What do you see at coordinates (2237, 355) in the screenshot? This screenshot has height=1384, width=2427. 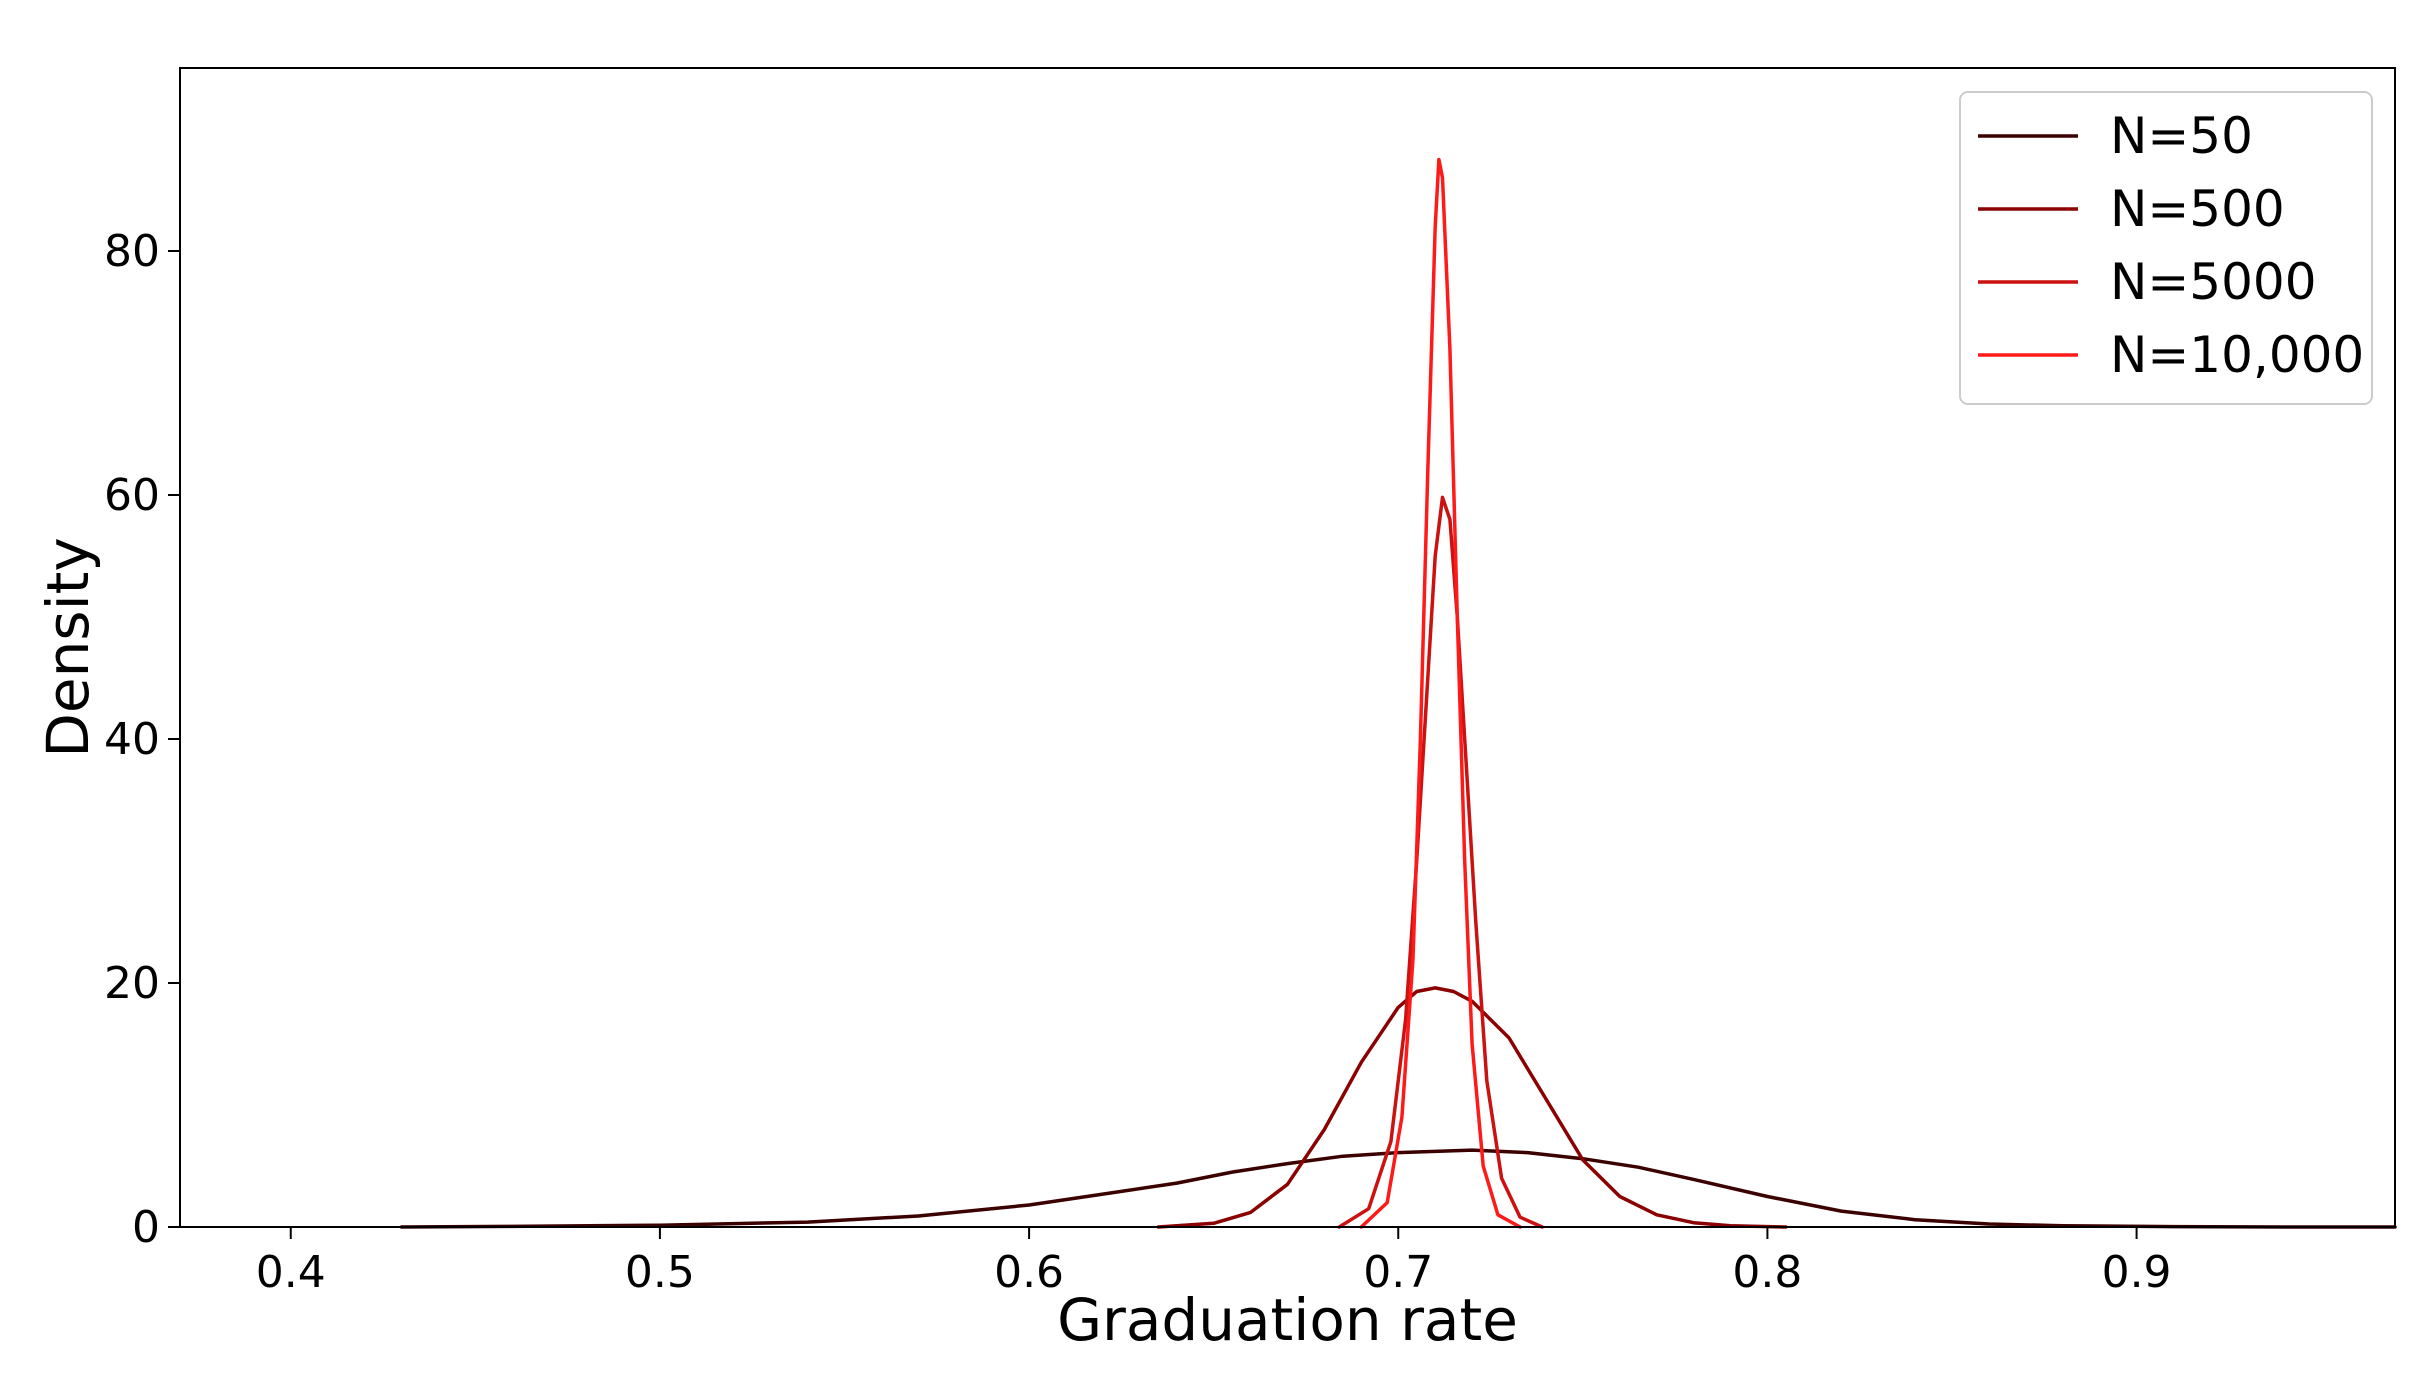 I see `legend-label-4: N=10,000` at bounding box center [2237, 355].